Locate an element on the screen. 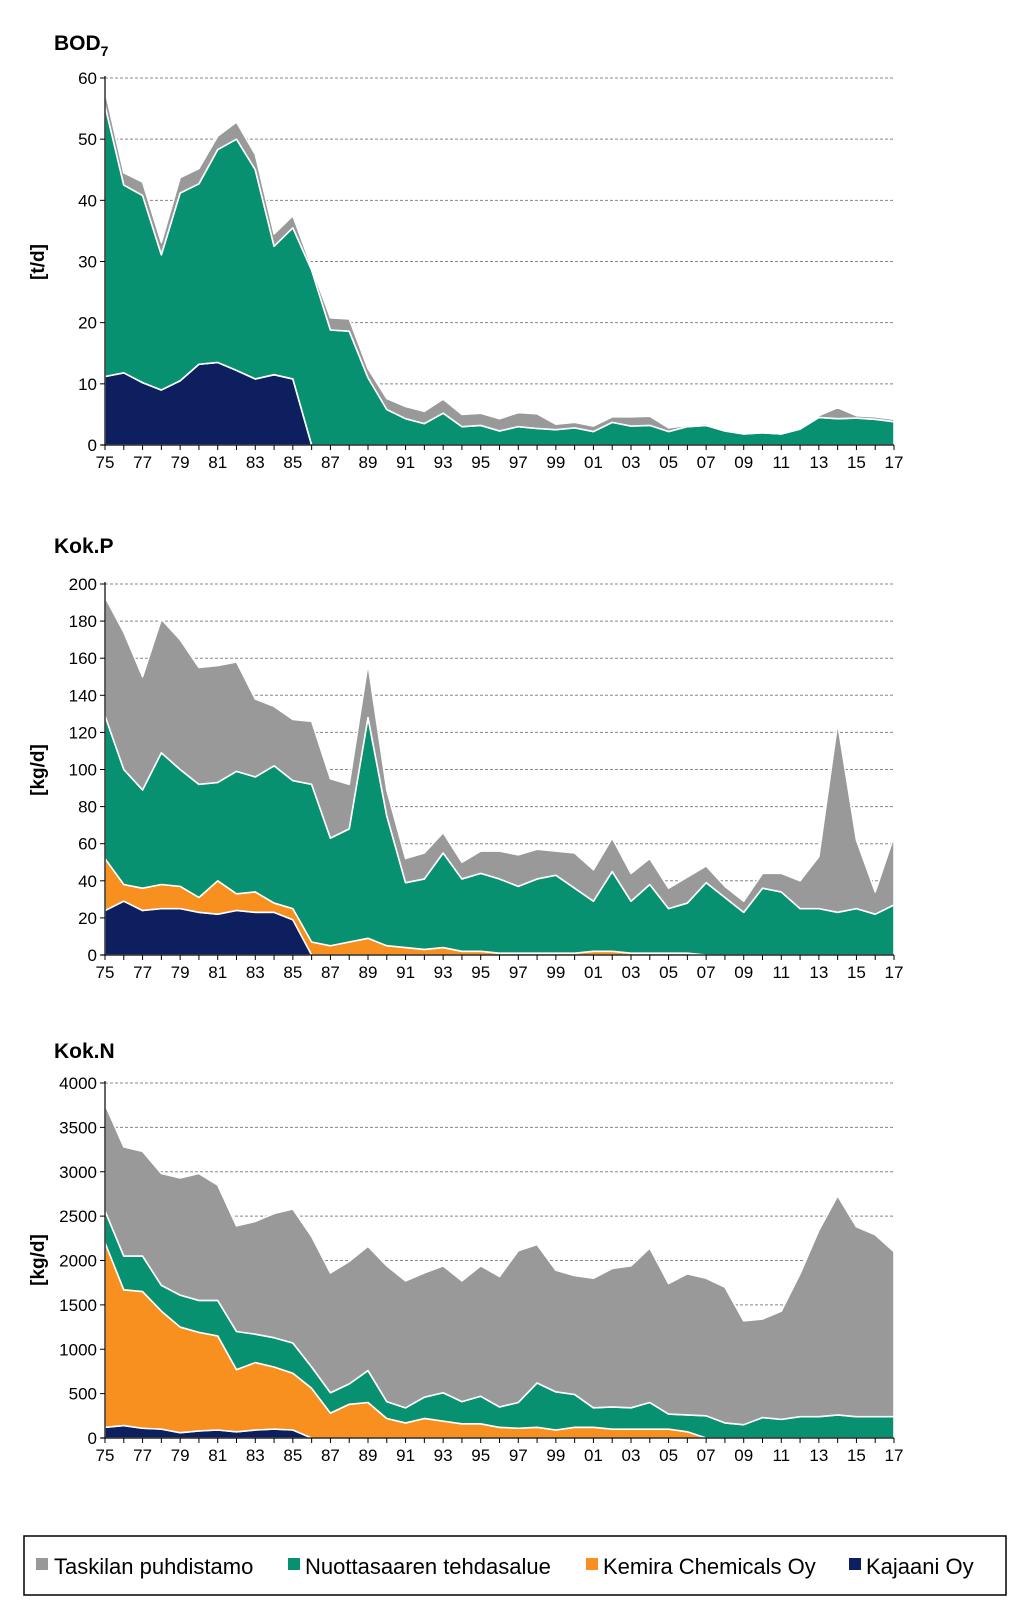 The width and height of the screenshot is (1024, 1606). y-tick-label: 4000 is located at coordinates (78, 1083).